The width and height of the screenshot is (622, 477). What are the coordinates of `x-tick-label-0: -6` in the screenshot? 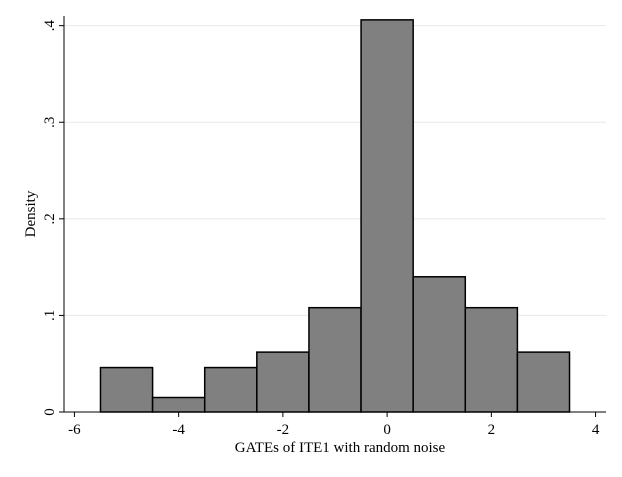 It's located at (74, 430).